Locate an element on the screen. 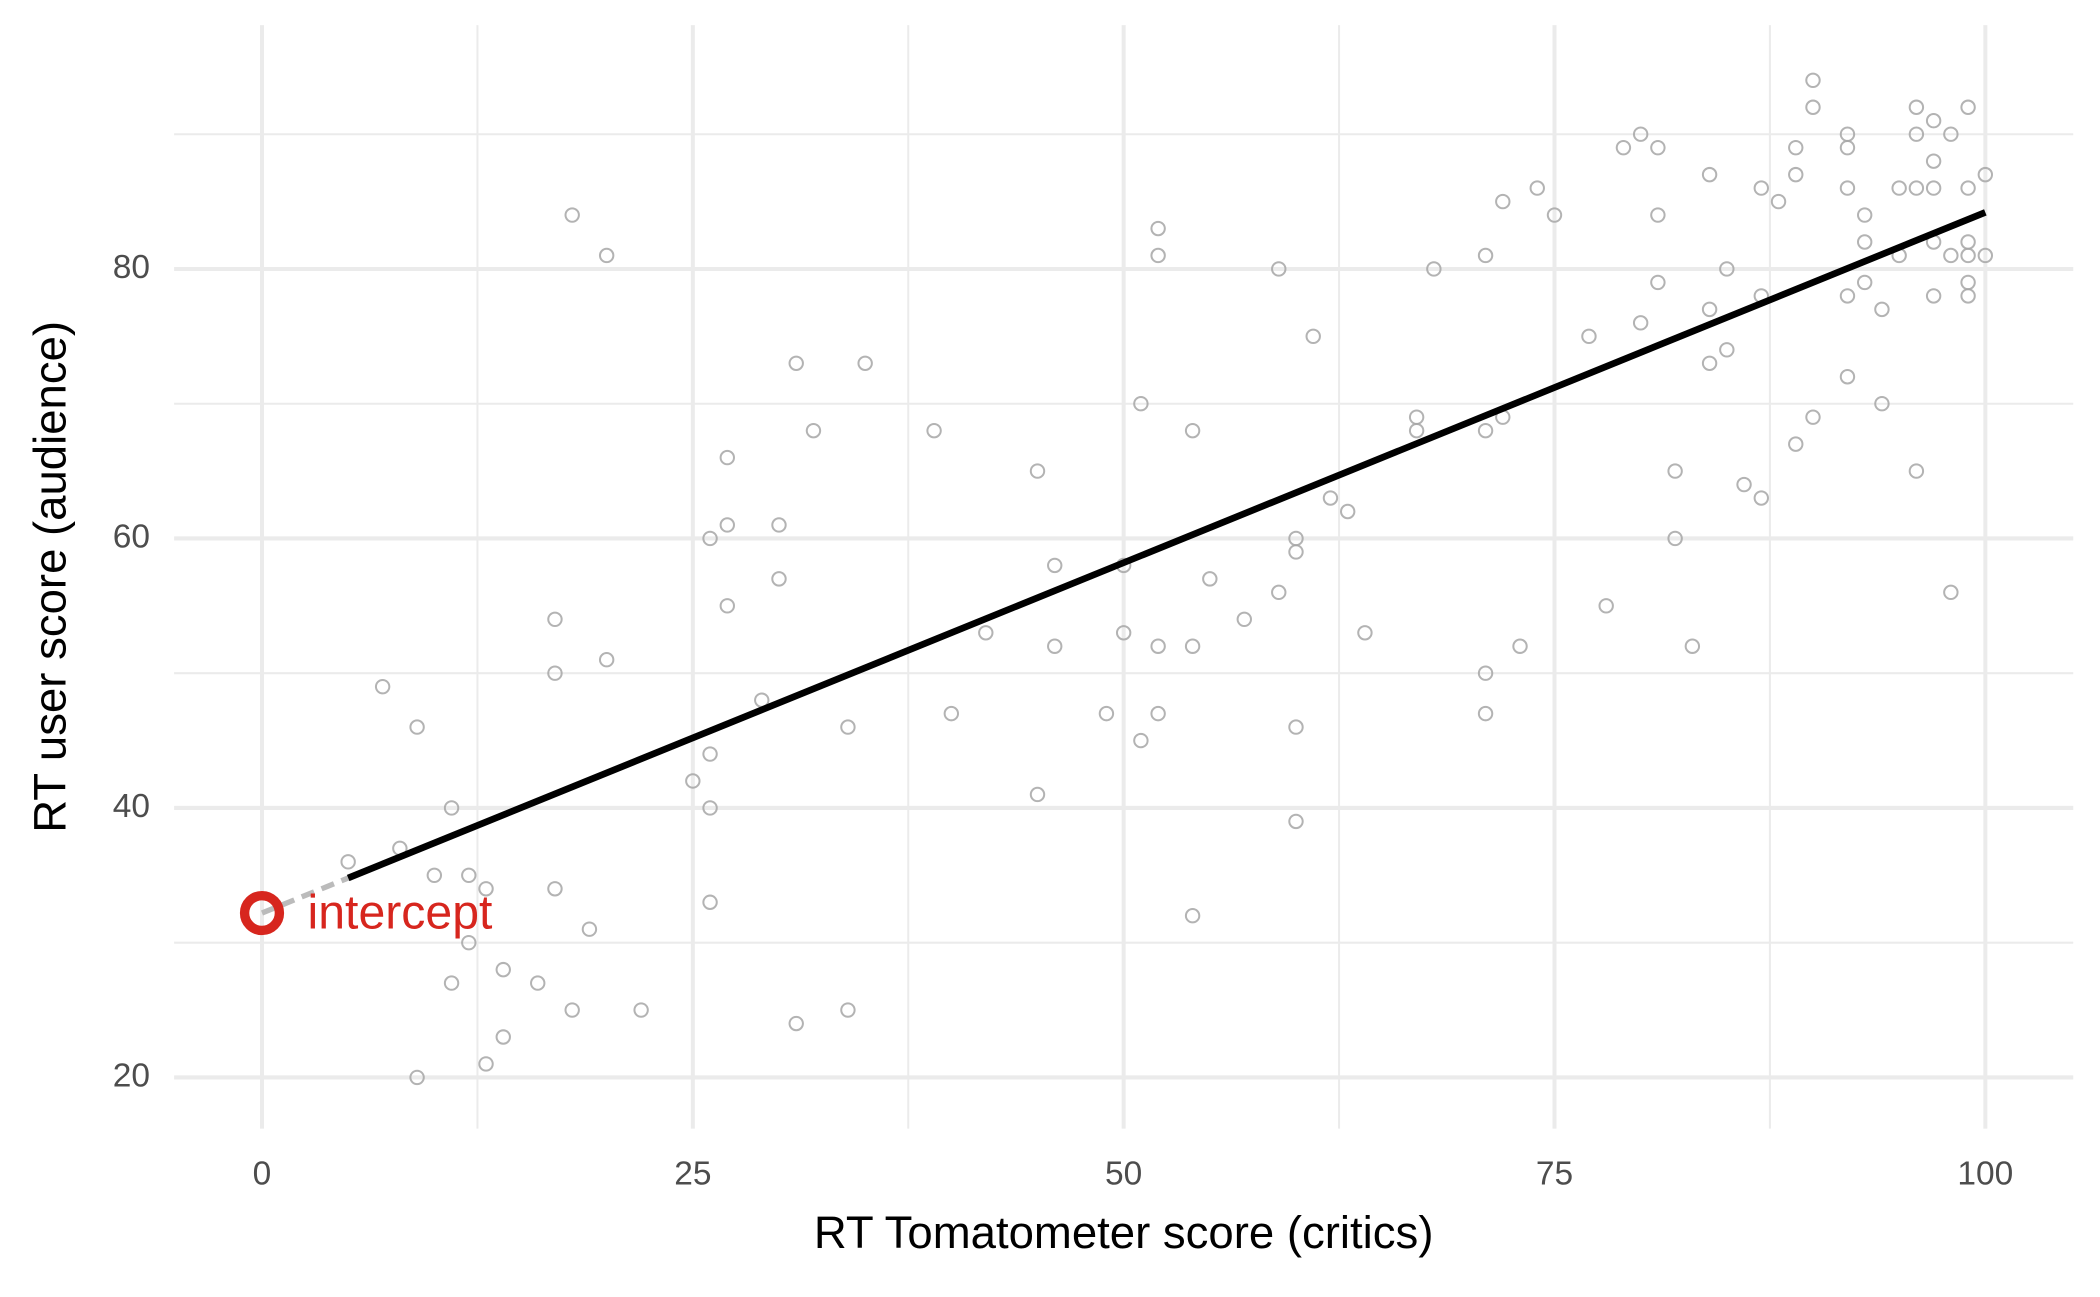 The width and height of the screenshot is (2100, 1297). x-tick-label: 25 is located at coordinates (692, 1173).